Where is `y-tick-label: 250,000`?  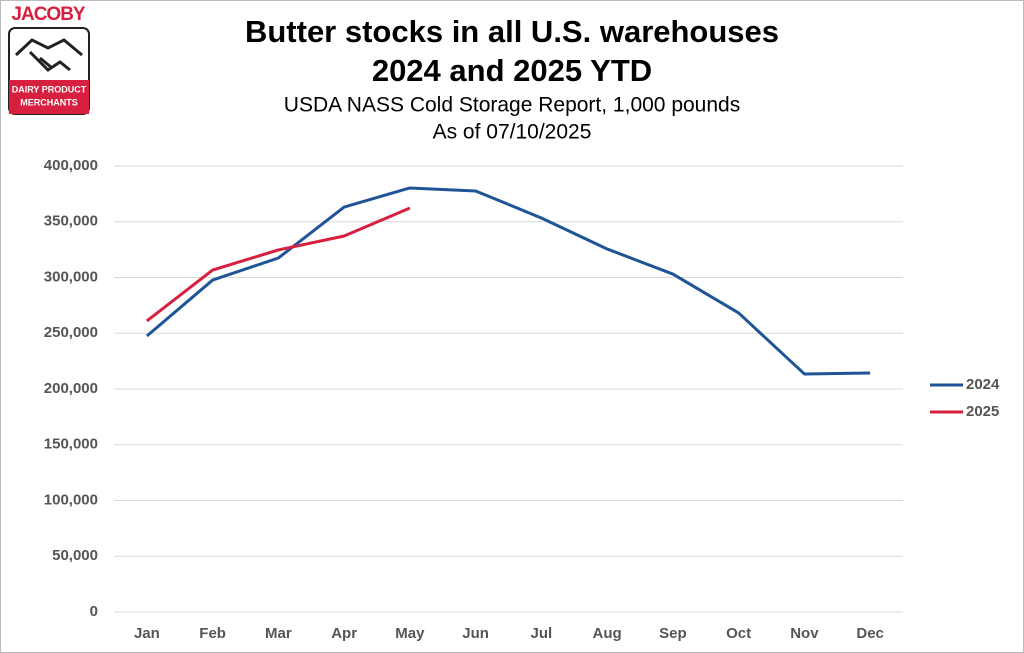 y-tick-label: 250,000 is located at coordinates (71, 332).